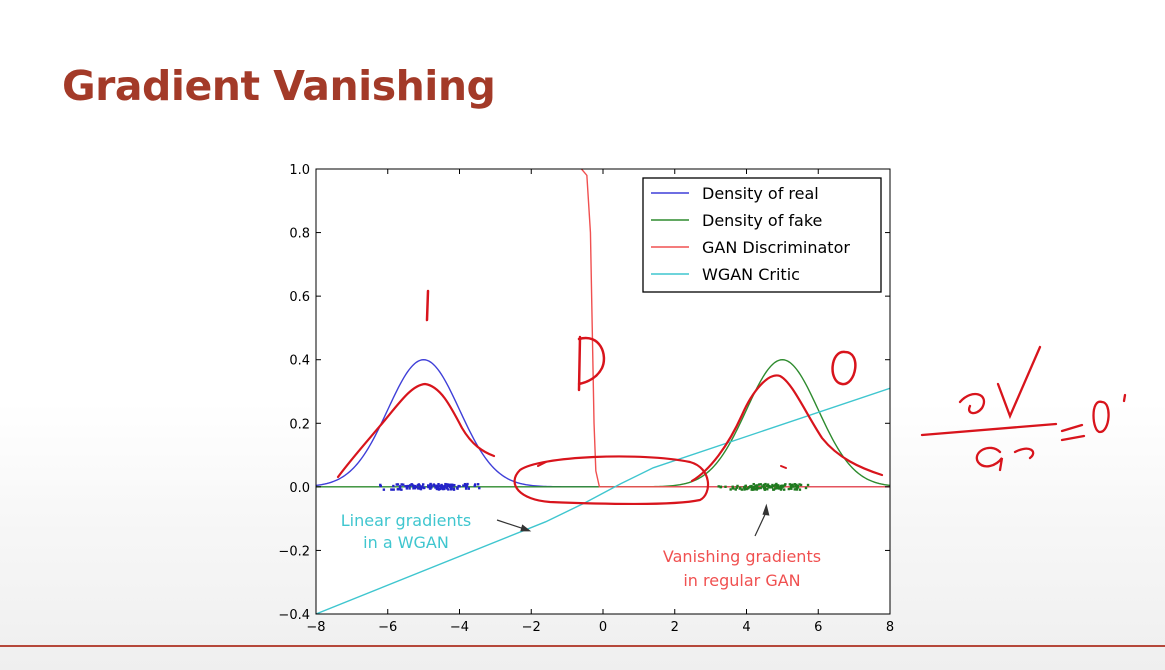  I want to click on ink-trace-right, so click(787, 428).